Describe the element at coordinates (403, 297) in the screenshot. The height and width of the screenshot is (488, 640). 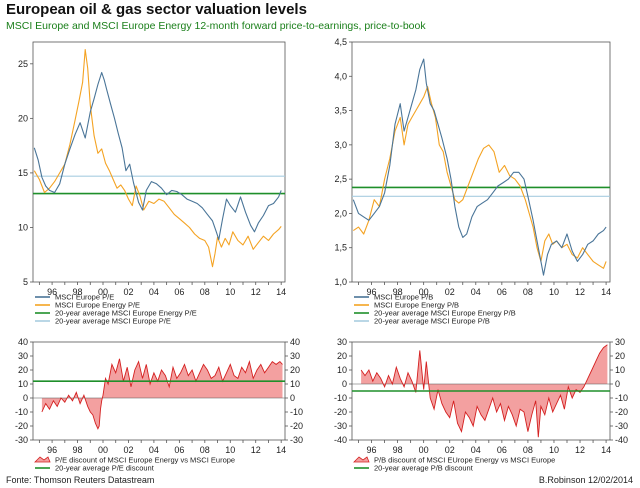
I see `legend-label: MSCI Europe P/B` at that location.